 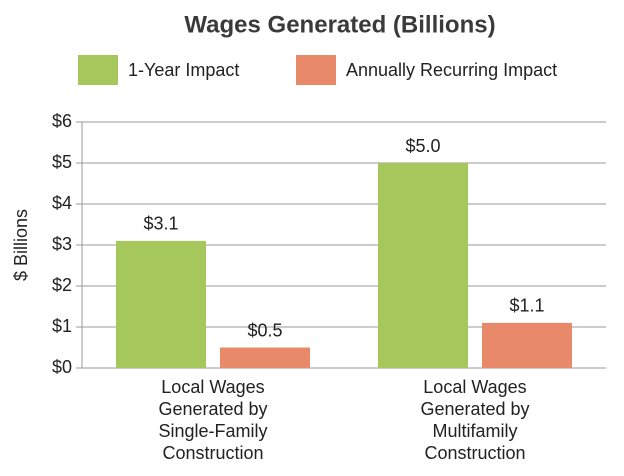 What do you see at coordinates (62, 367) in the screenshot?
I see `y-tick-label: $0` at bounding box center [62, 367].